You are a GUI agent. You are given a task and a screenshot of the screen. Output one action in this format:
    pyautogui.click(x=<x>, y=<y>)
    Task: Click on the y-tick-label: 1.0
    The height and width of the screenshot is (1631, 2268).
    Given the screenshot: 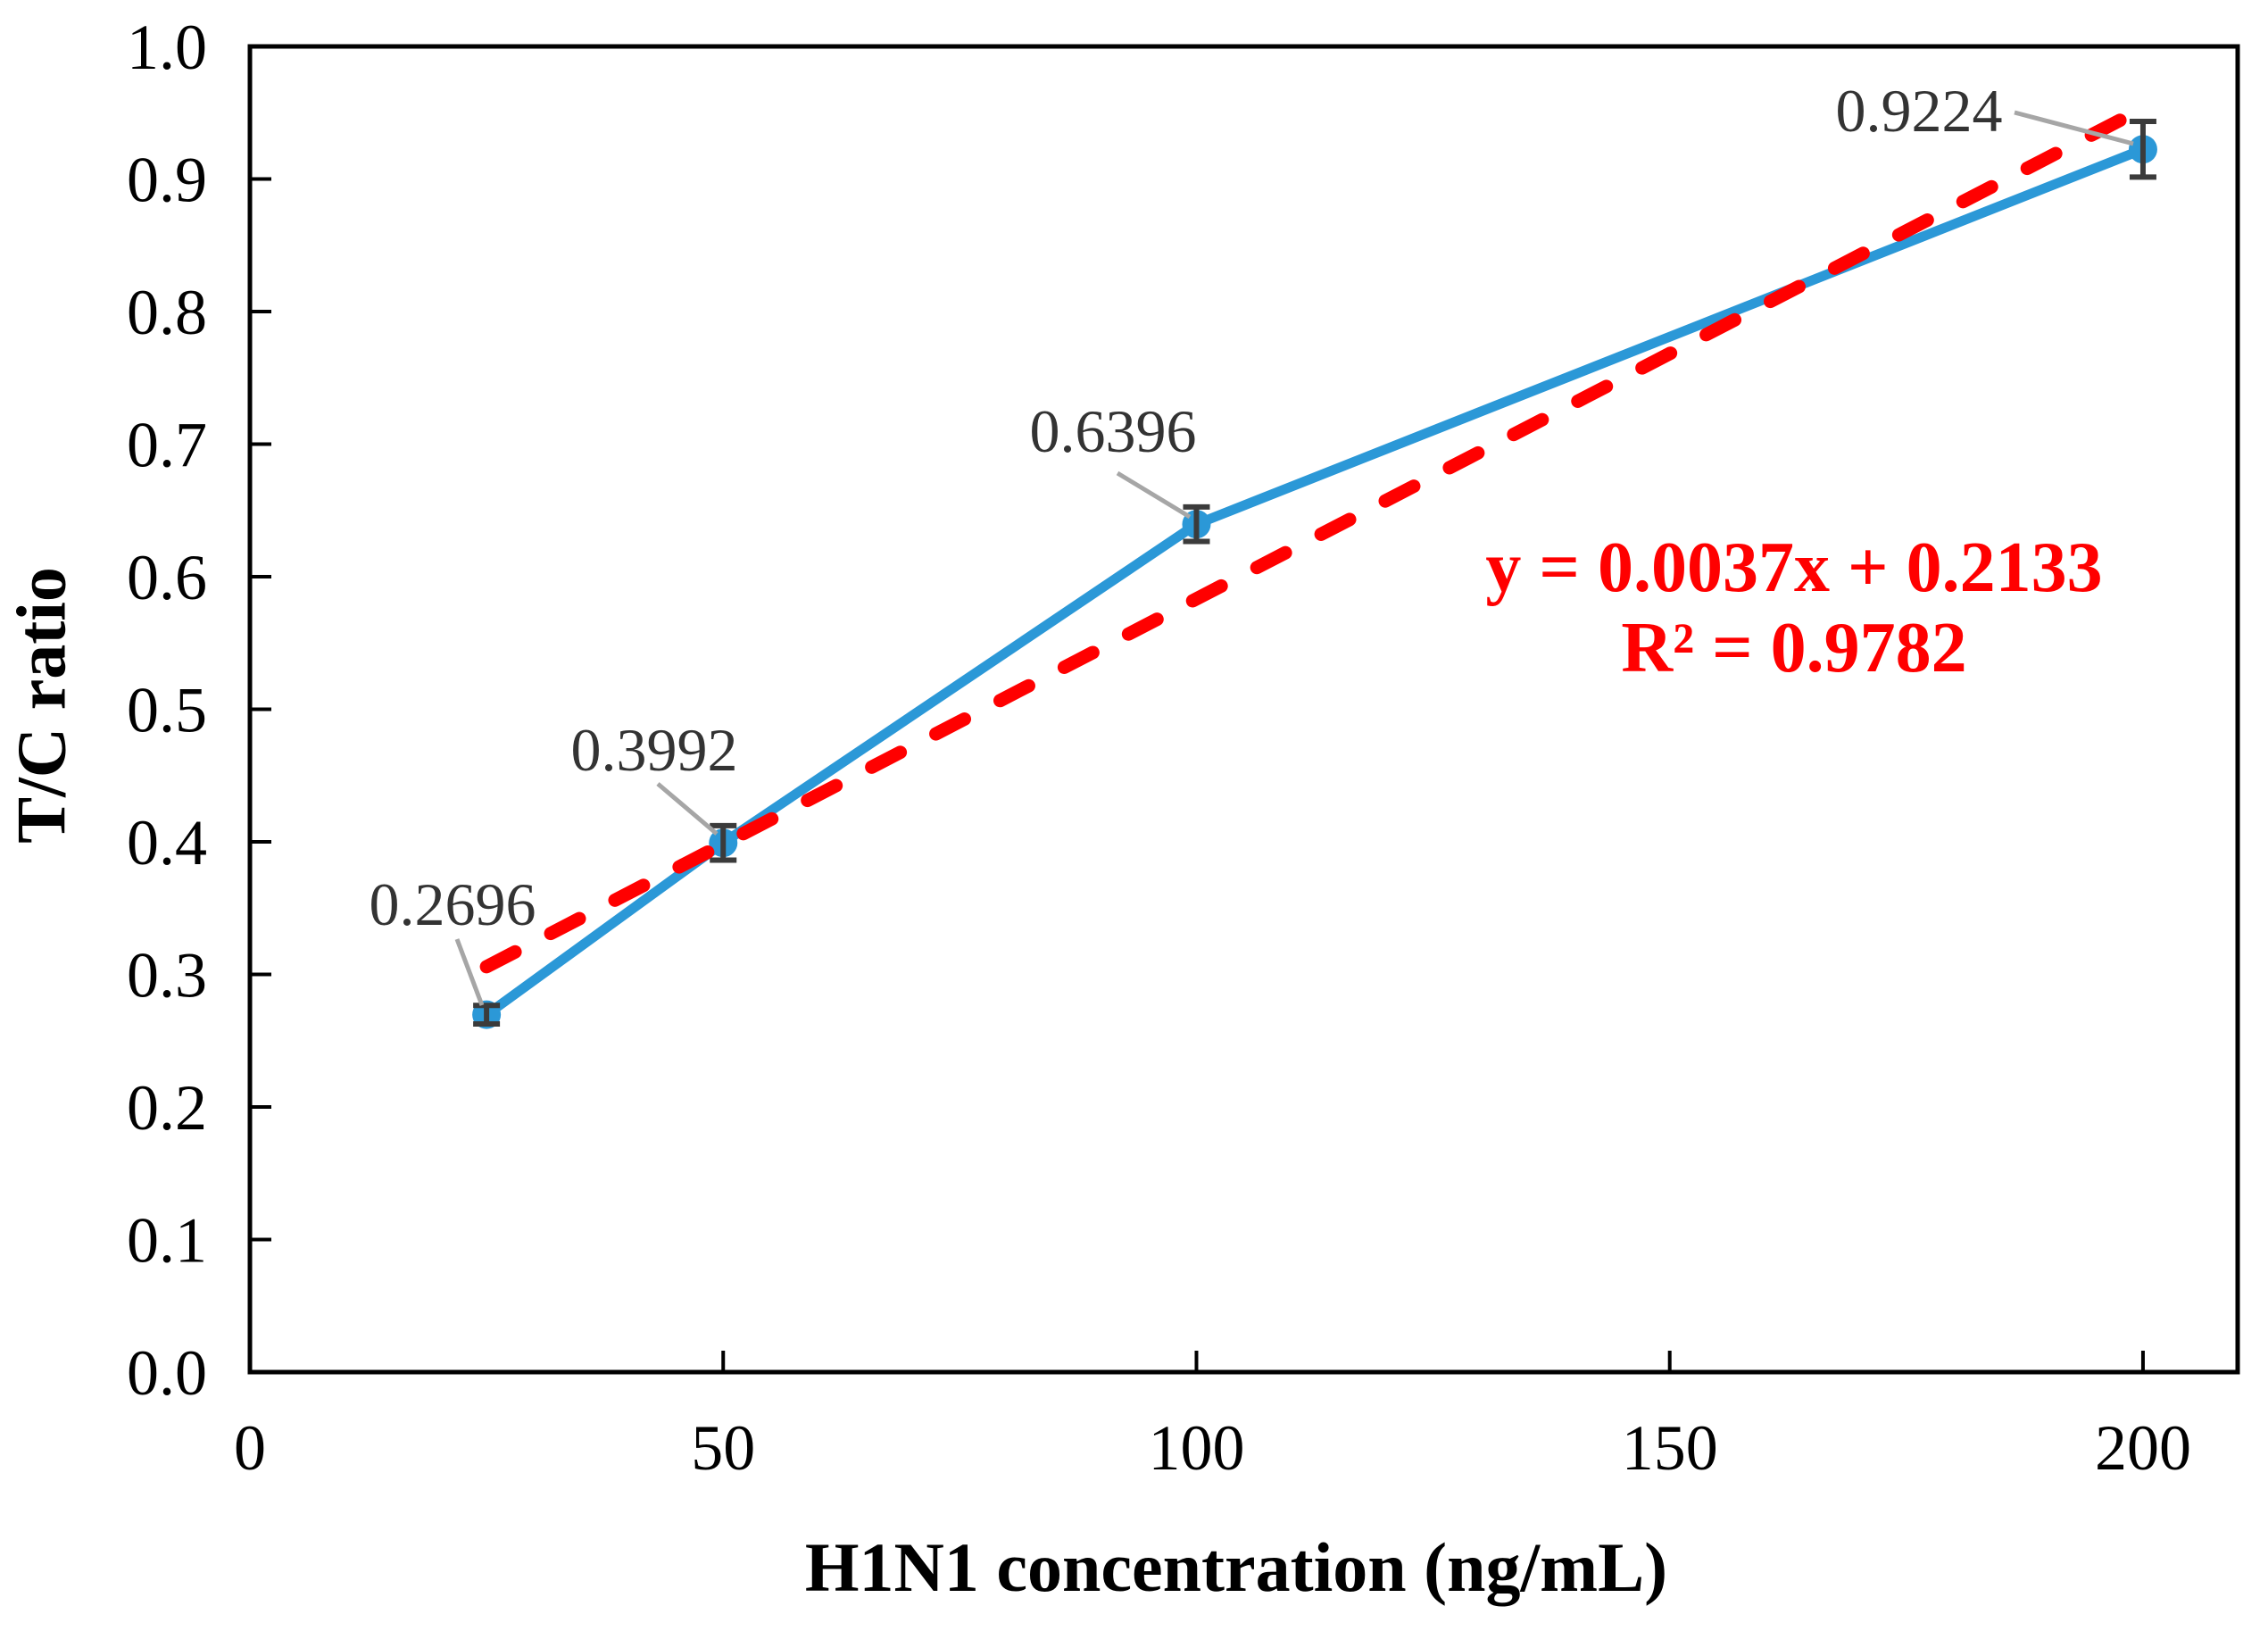 What is the action you would take?
    pyautogui.click(x=167, y=47)
    